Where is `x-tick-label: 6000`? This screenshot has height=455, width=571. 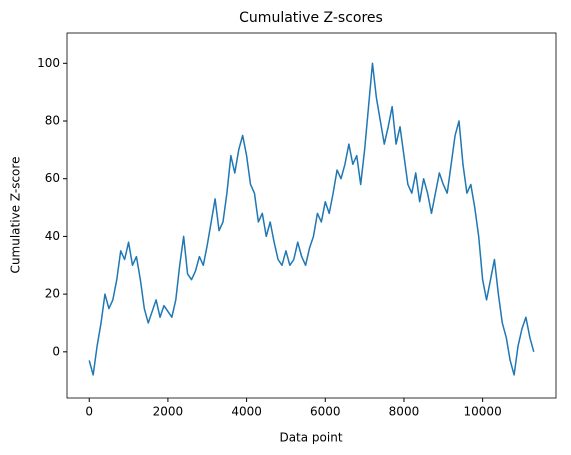 x-tick-label: 6000 is located at coordinates (325, 412).